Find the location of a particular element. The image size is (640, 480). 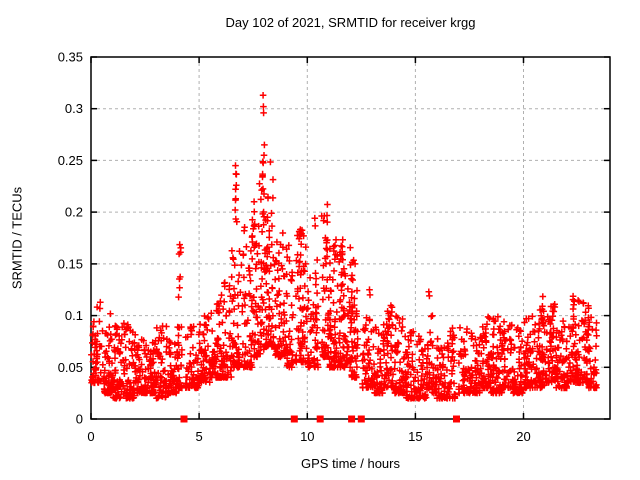

y-tick-label: 0 is located at coordinates (79, 419).